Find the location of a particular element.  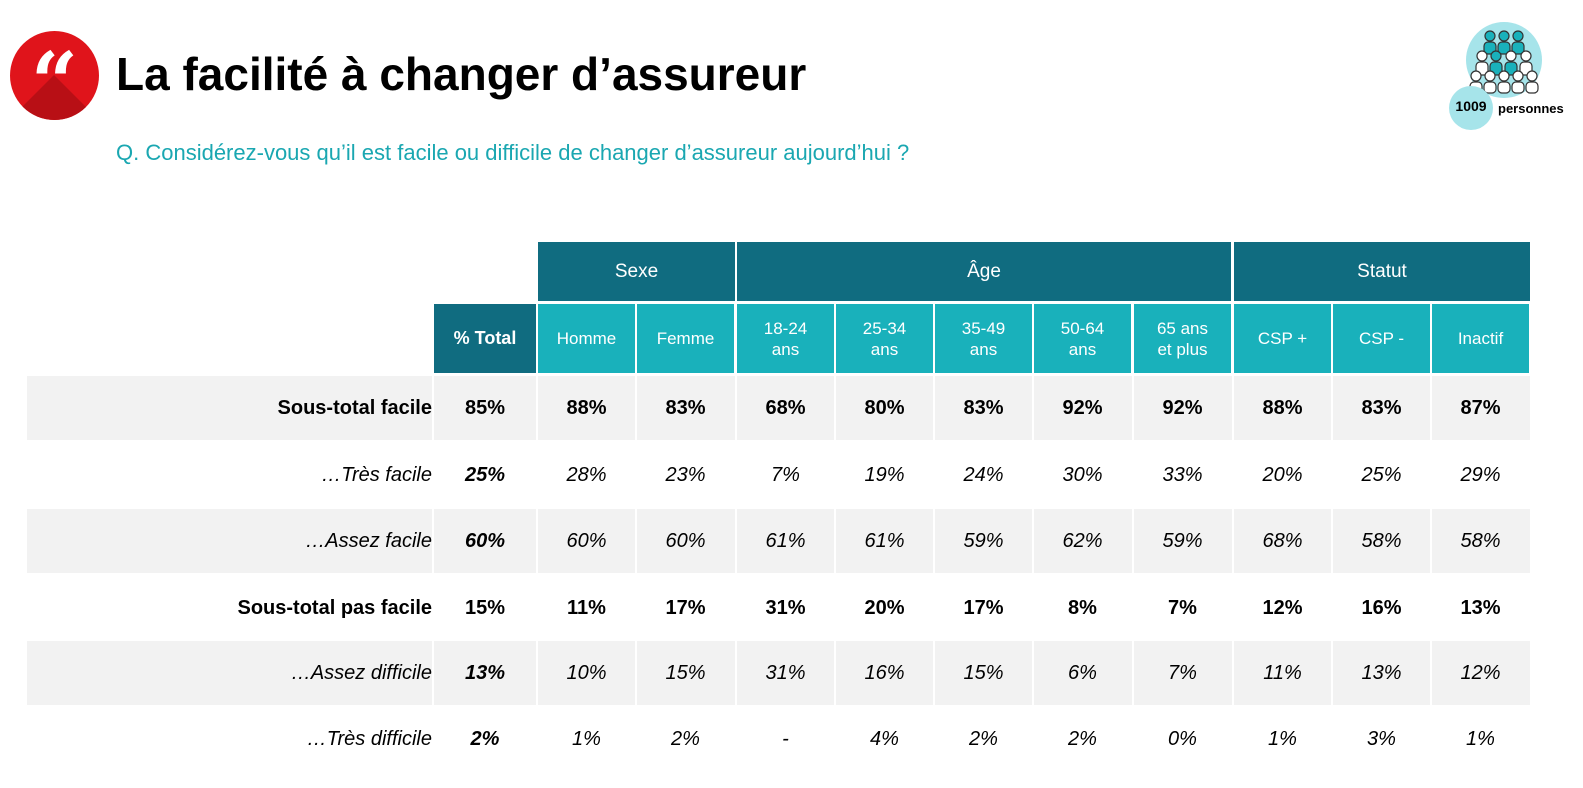

column-header: CSP + is located at coordinates (1282, 338).